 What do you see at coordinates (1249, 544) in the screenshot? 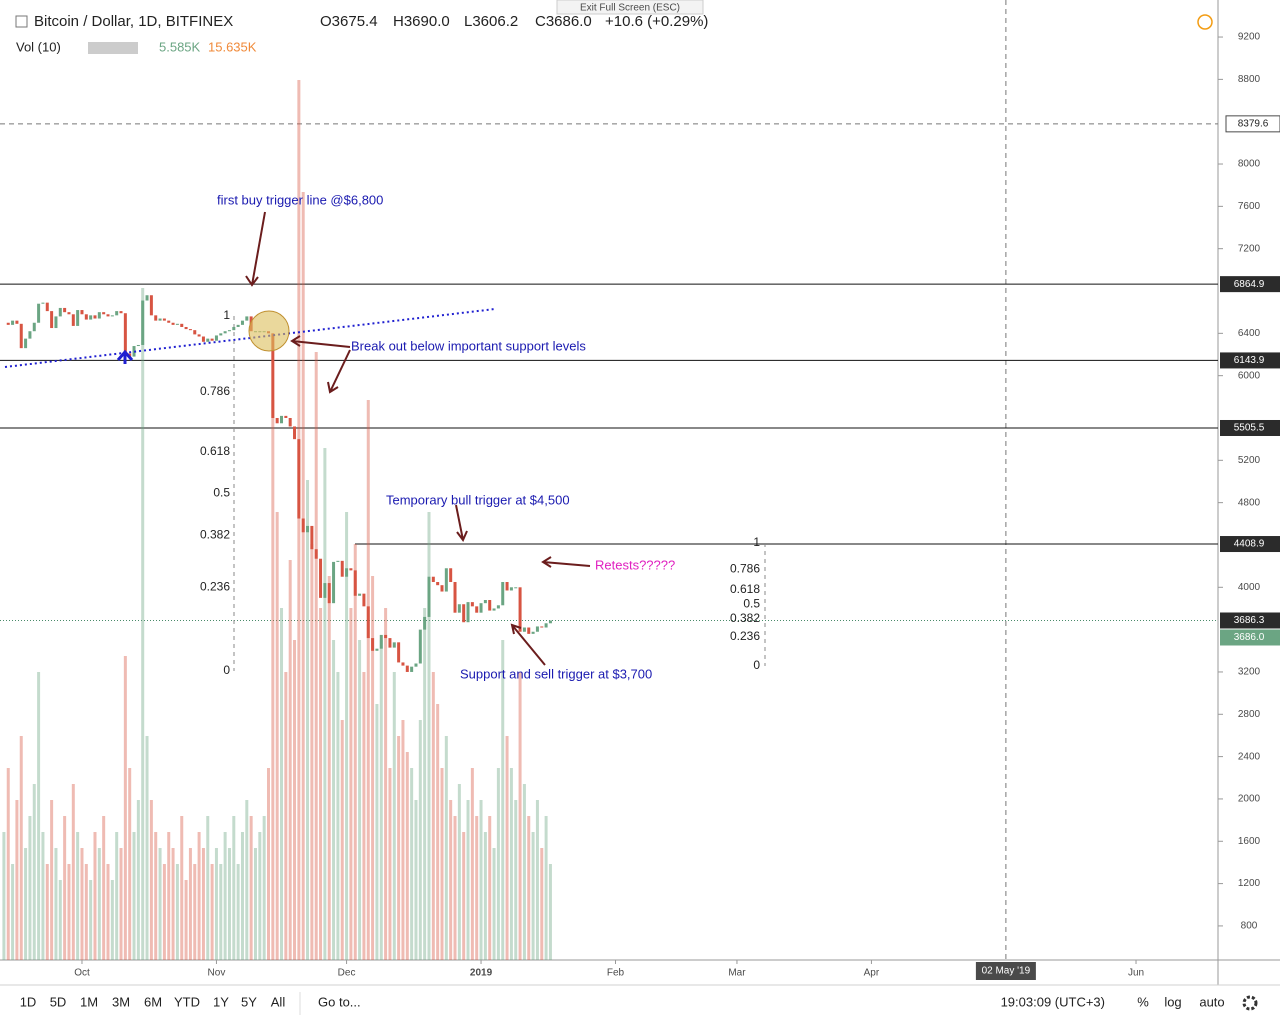
I see `price-label: 4408.9` at bounding box center [1249, 544].